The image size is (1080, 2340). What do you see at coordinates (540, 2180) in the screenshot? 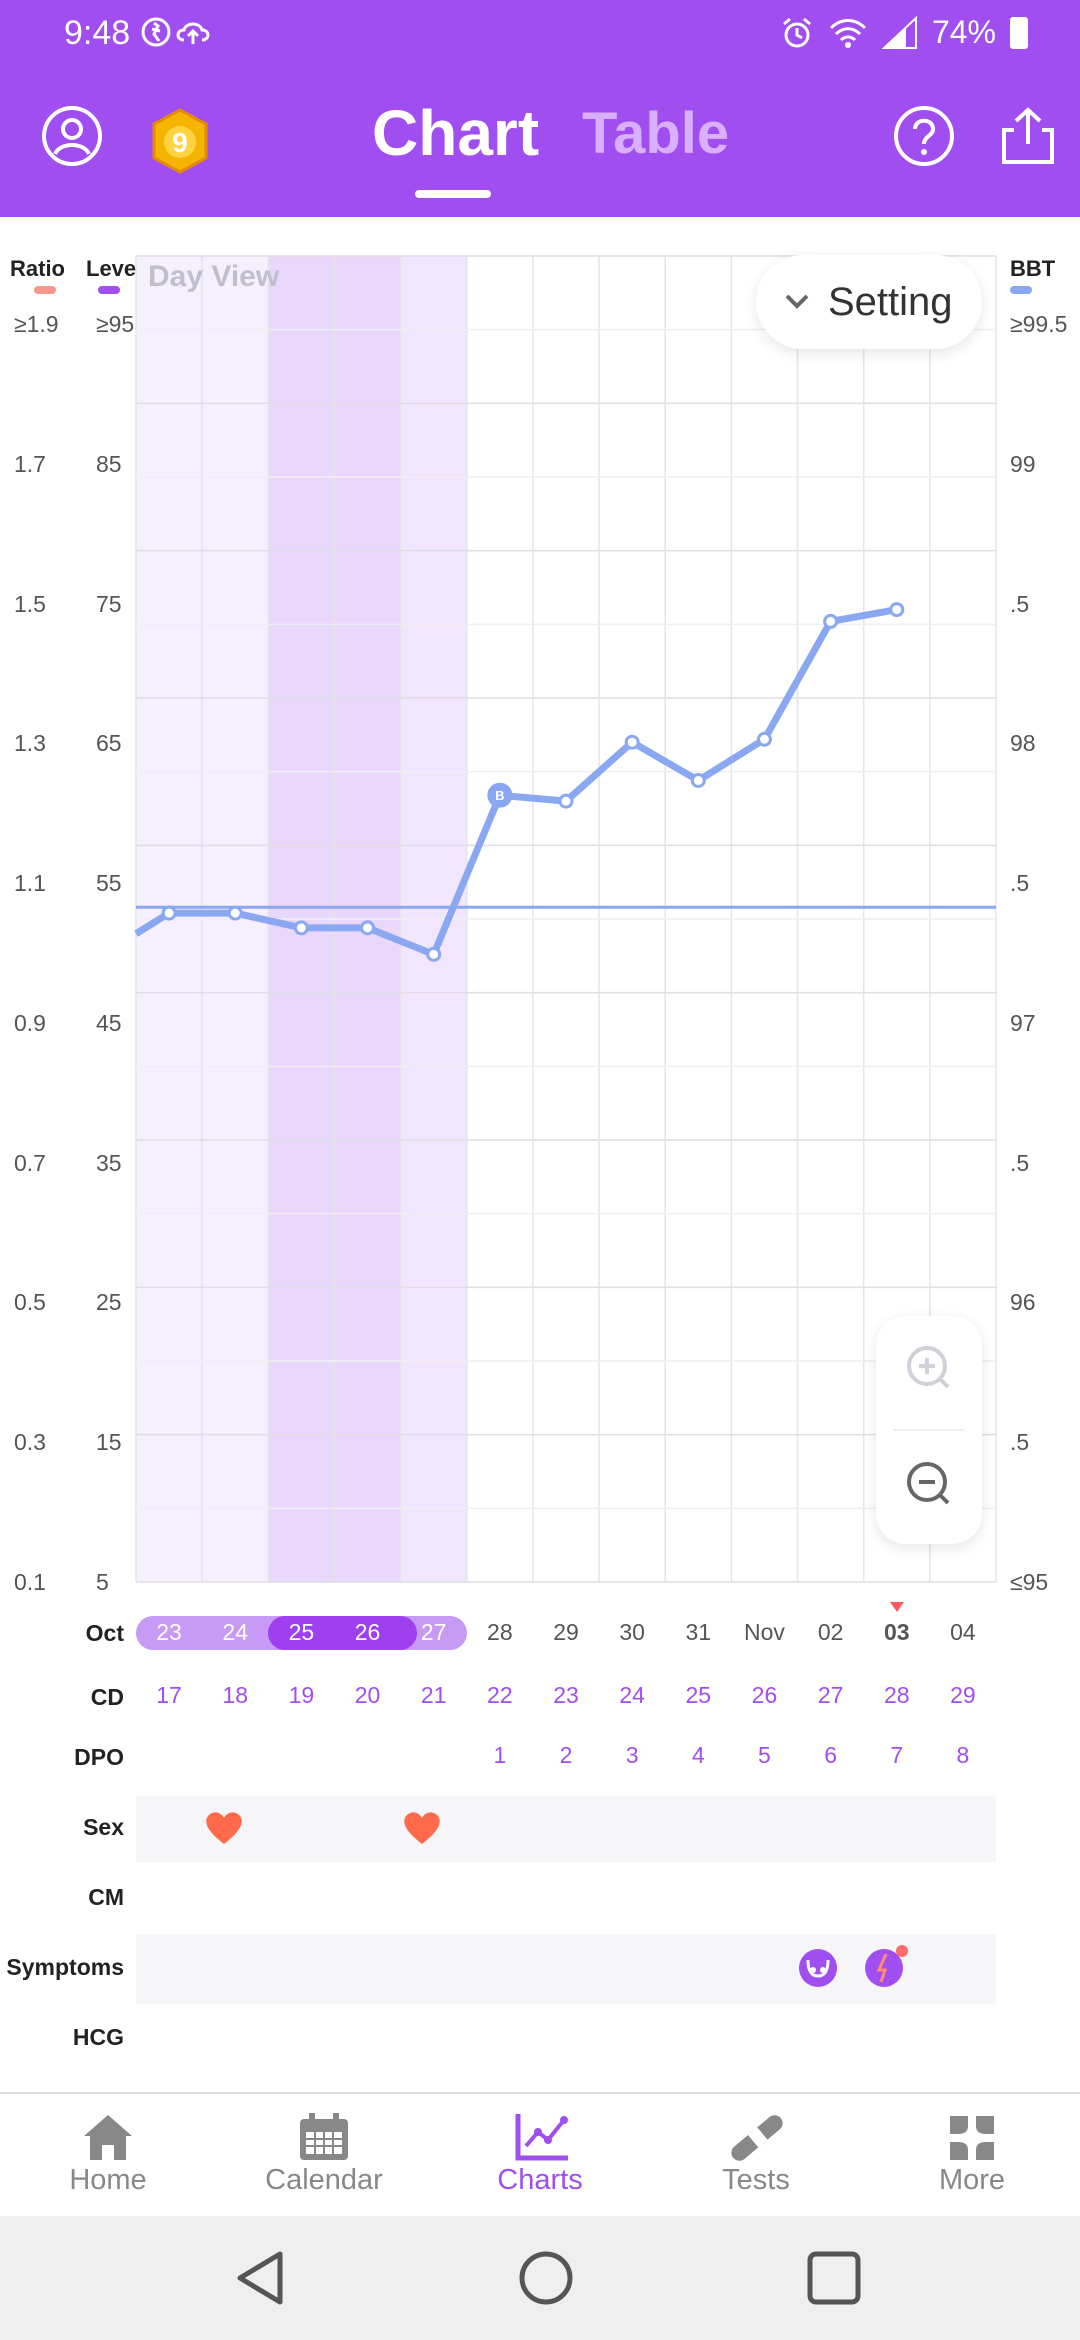
I see `nav-charts-label: Charts` at bounding box center [540, 2180].